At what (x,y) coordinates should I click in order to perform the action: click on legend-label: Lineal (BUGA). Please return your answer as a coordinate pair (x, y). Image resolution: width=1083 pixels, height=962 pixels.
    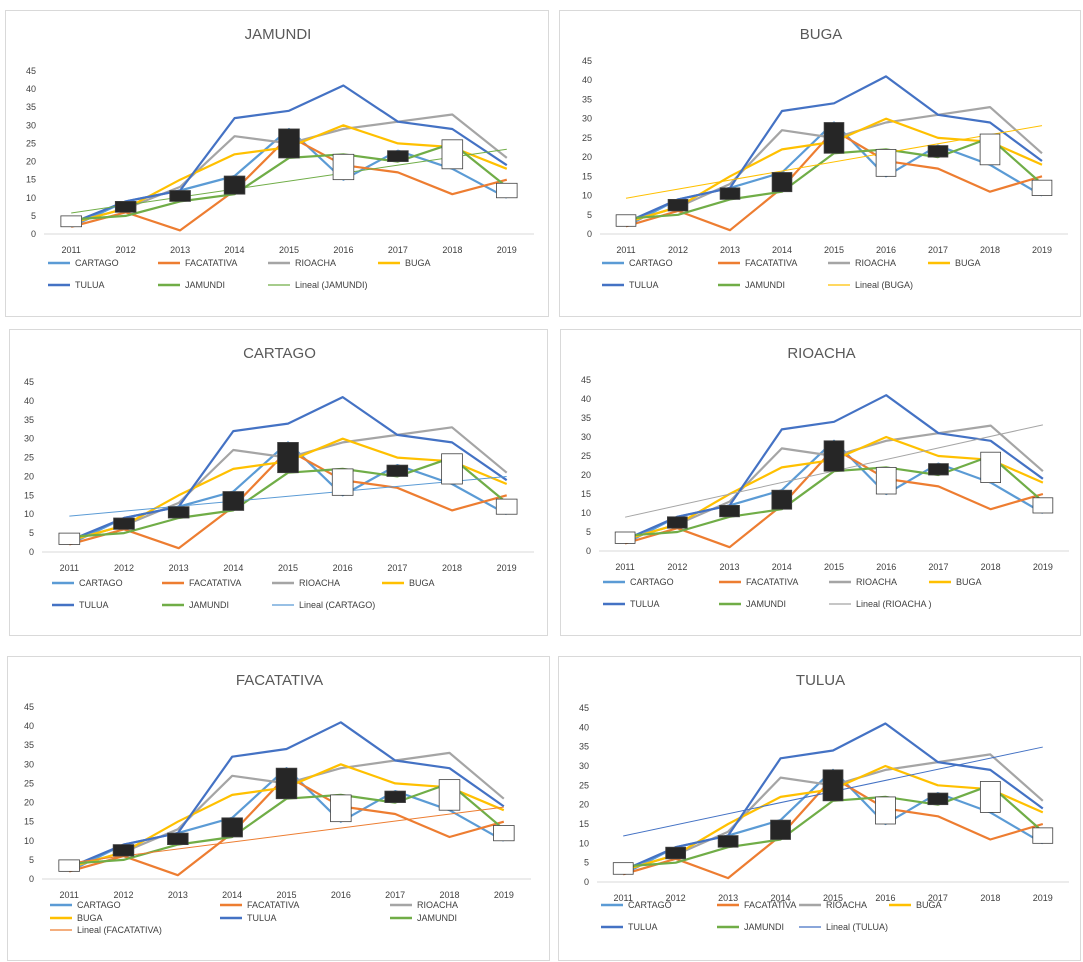
    Looking at the image, I should click on (884, 285).